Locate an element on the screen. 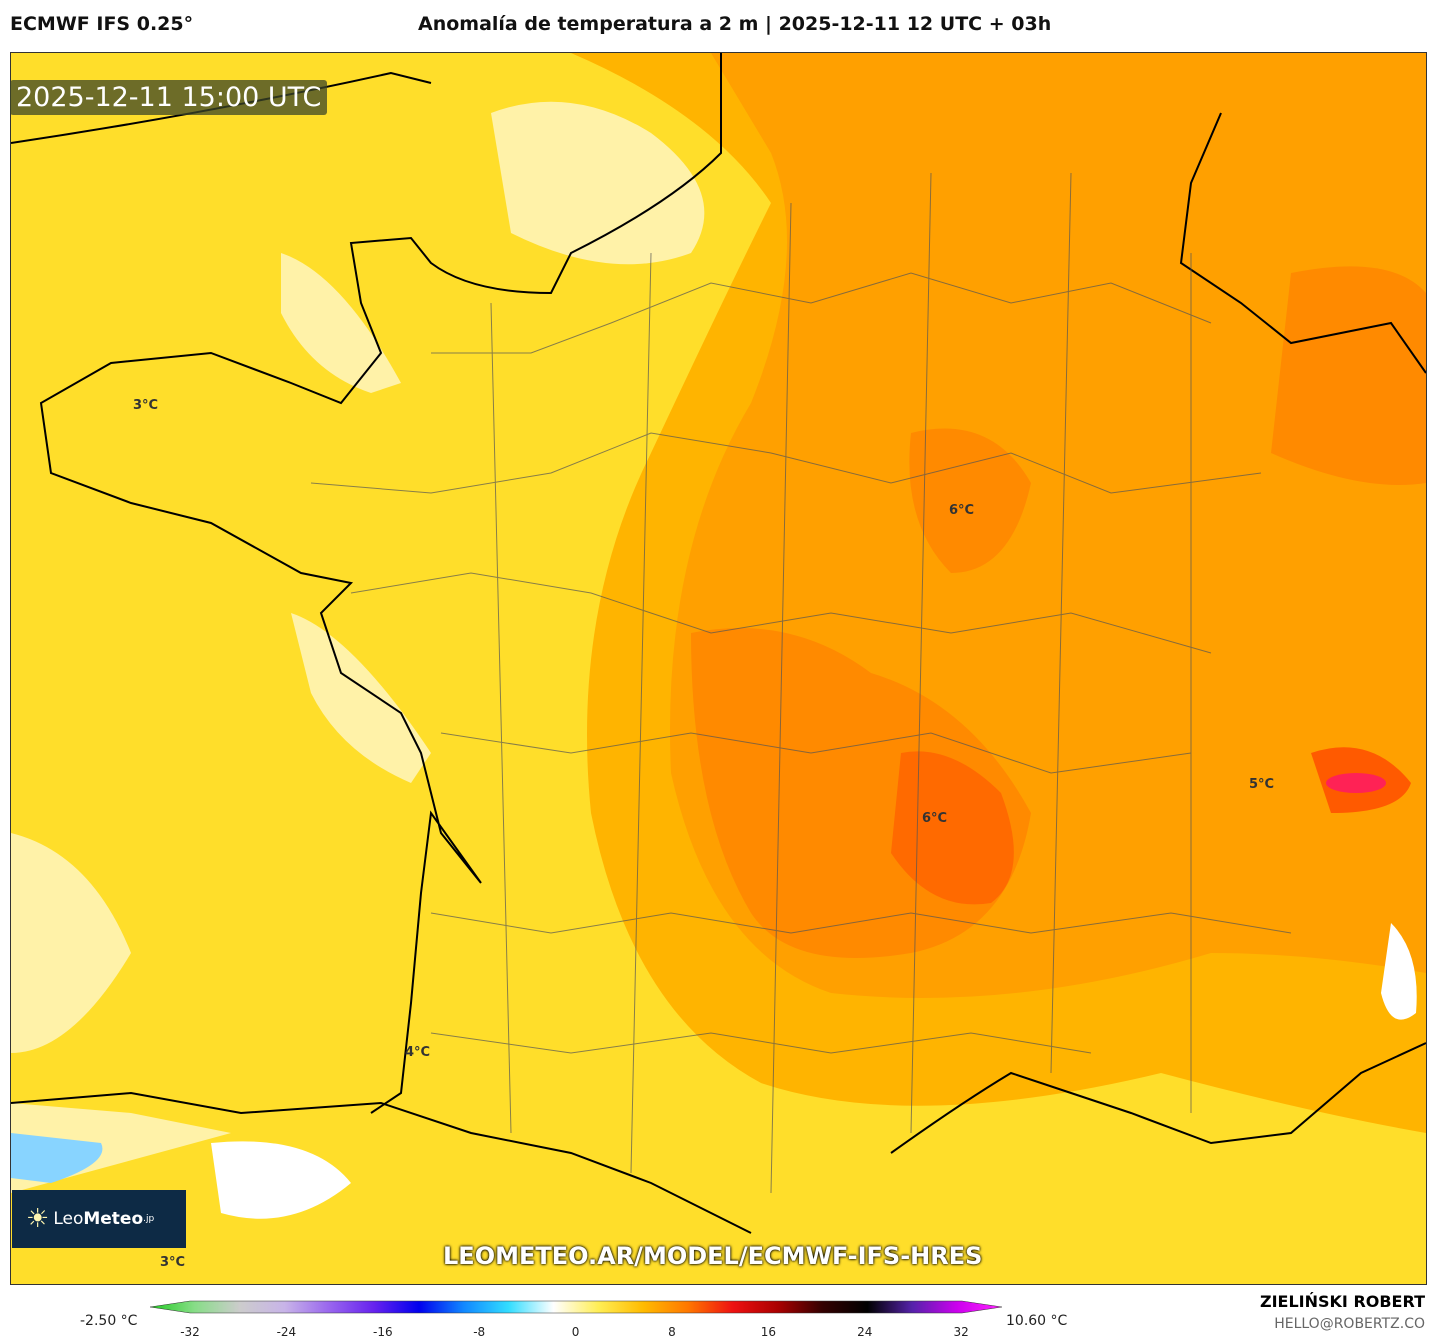  colorbar-tick: 32 is located at coordinates (961, 1332).